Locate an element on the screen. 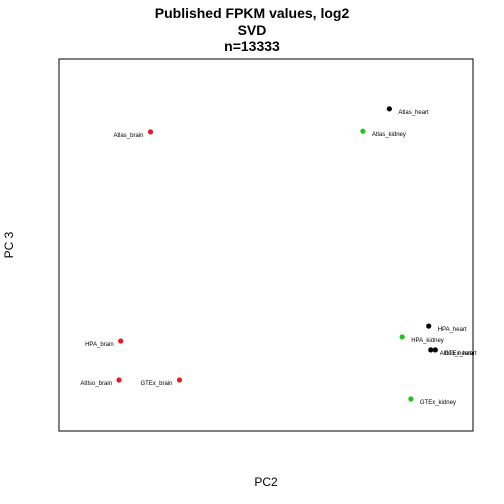 Image resolution: width=504 pixels, height=504 pixels. data-point-gtex-heart is located at coordinates (435, 350).